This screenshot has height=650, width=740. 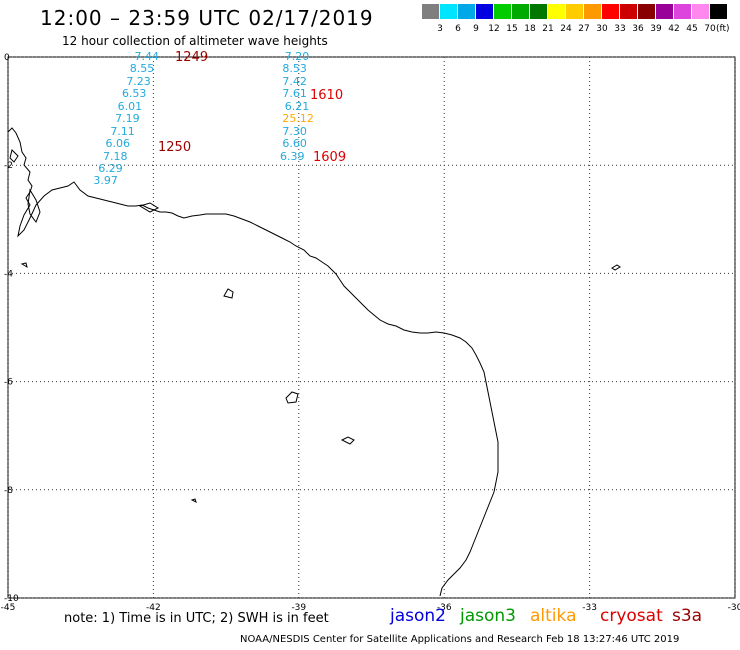 What do you see at coordinates (298, 119) in the screenshot?
I see `wave-height-value: 25.12` at bounding box center [298, 119].